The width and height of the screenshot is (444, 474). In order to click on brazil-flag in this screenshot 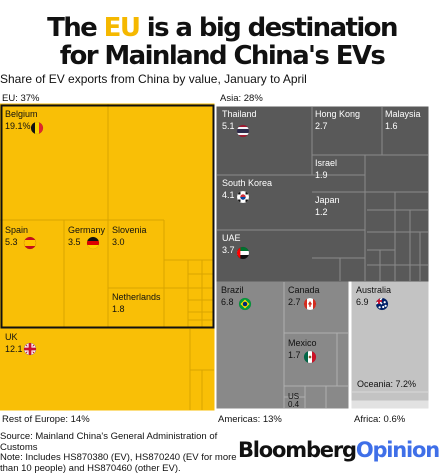, I will do `click(245, 304)`.